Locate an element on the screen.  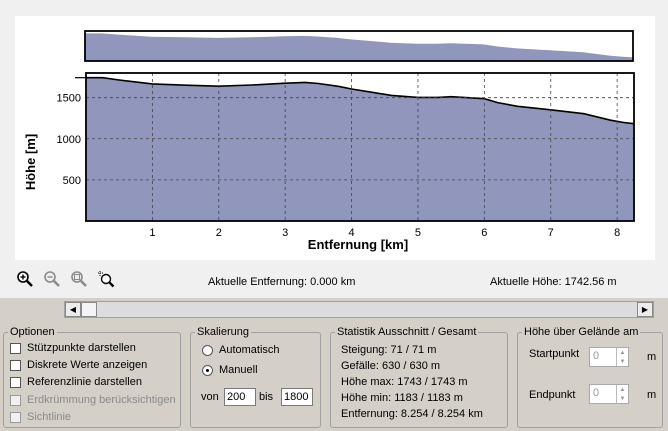
stat-rise: Steigung: 71 / 71 m is located at coordinates (389, 350).